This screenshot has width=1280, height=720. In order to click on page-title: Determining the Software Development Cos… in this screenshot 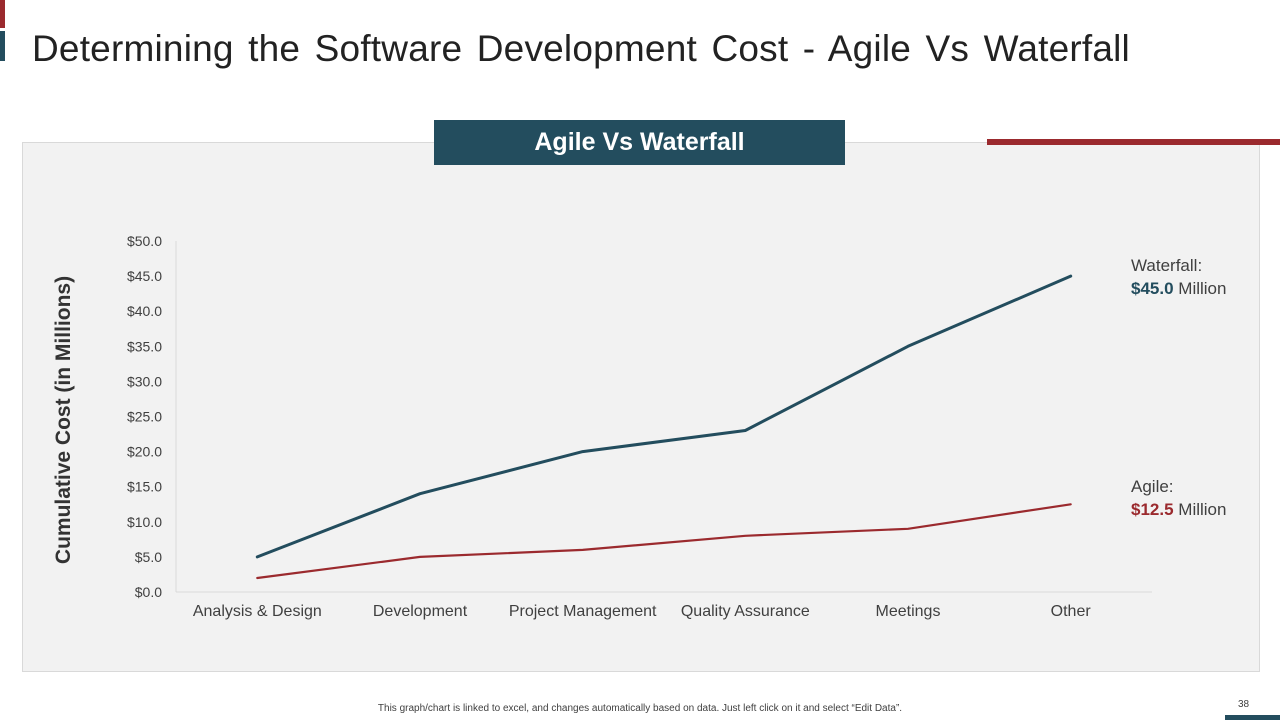, I will do `click(581, 48)`.